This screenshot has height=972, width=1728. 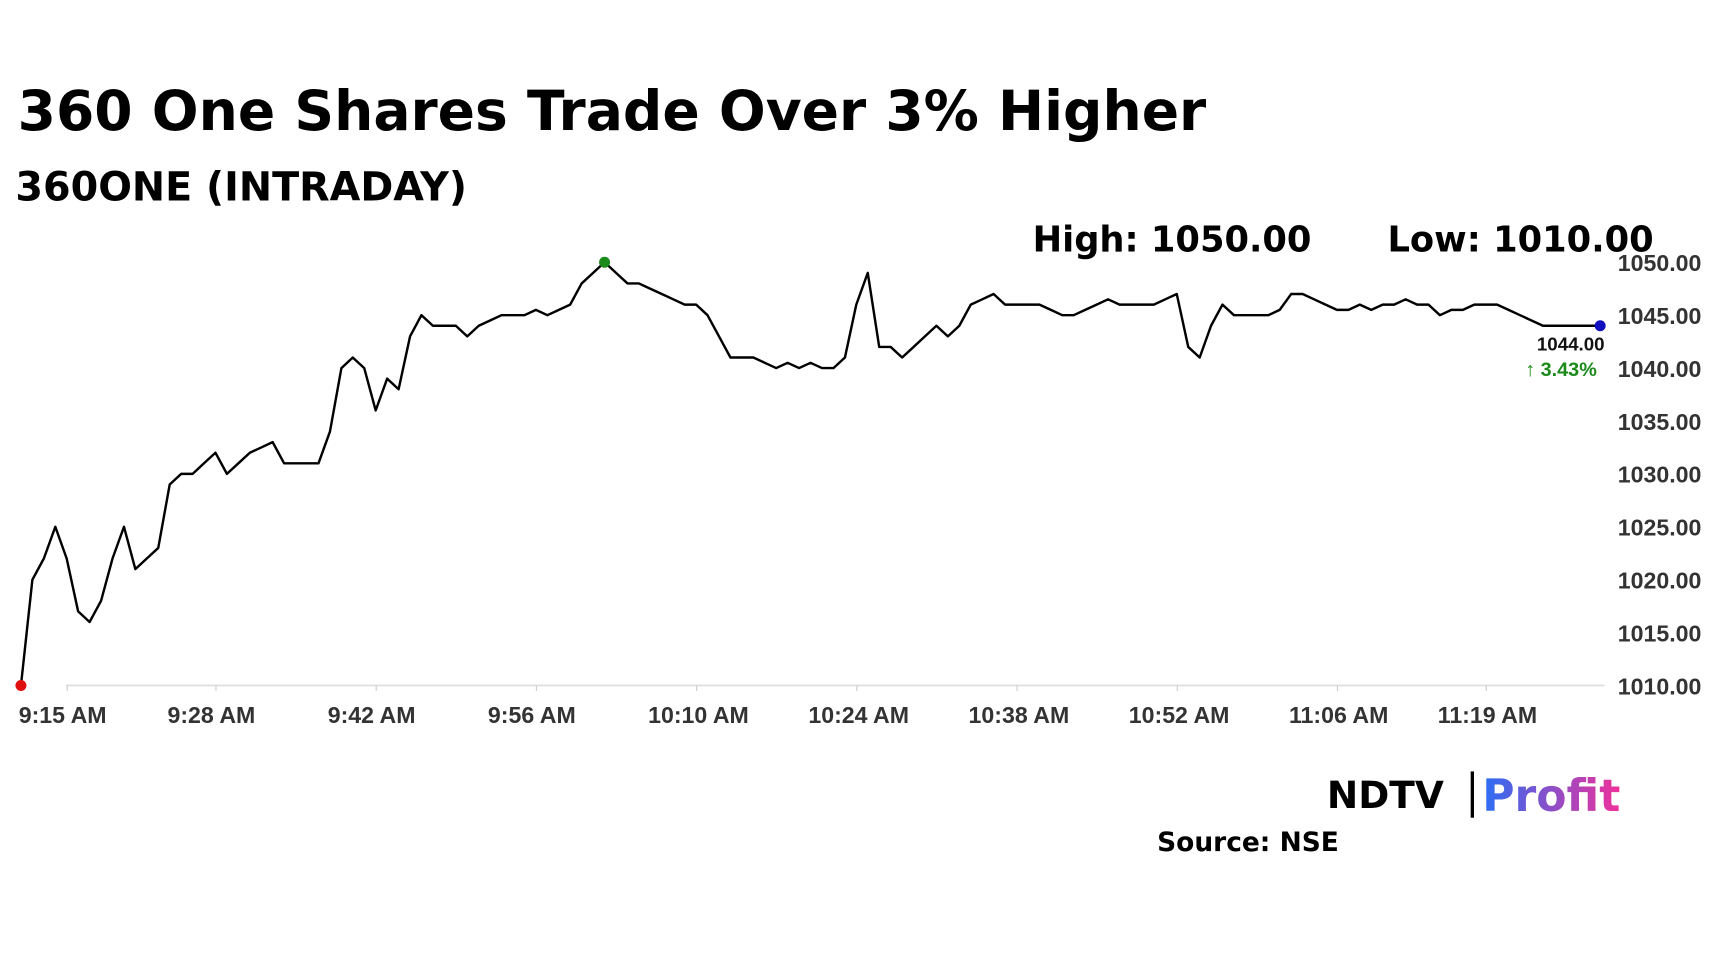 What do you see at coordinates (1660, 580) in the screenshot?
I see `y-tick-label: 1020.00` at bounding box center [1660, 580].